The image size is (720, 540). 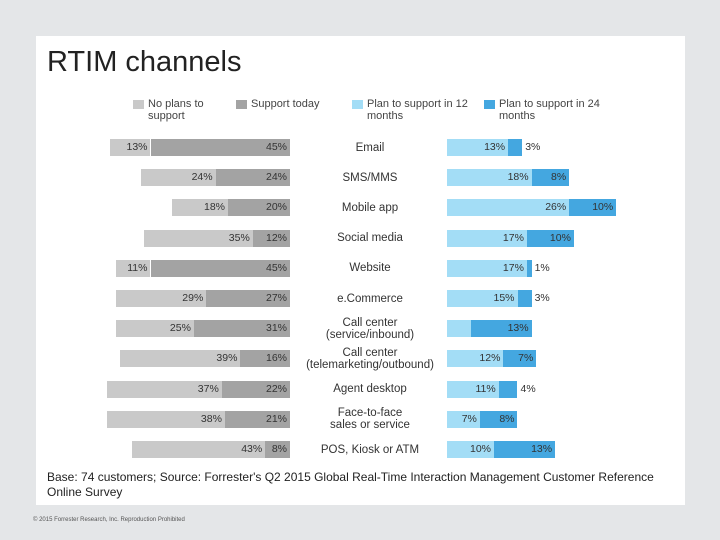 I want to click on value-label: 37%, so click(x=208, y=388).